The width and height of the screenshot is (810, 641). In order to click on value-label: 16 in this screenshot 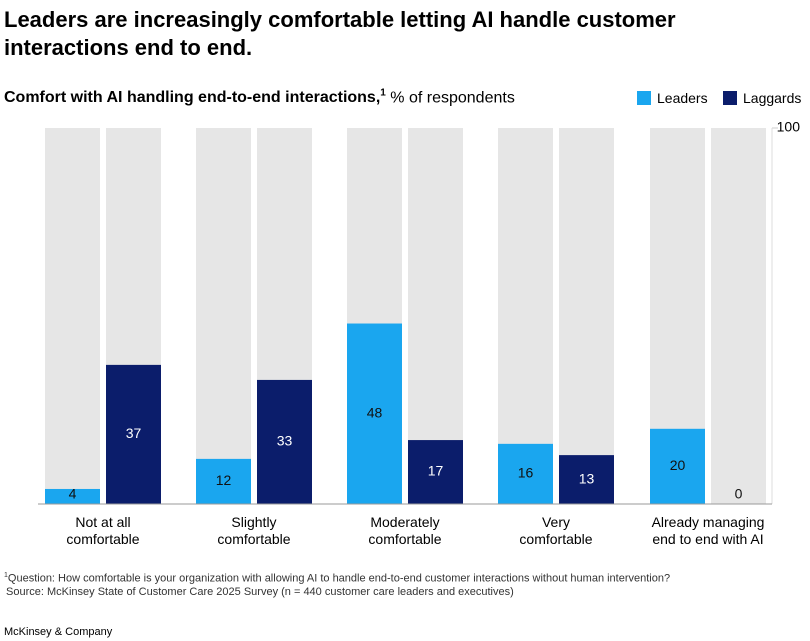, I will do `click(526, 473)`.